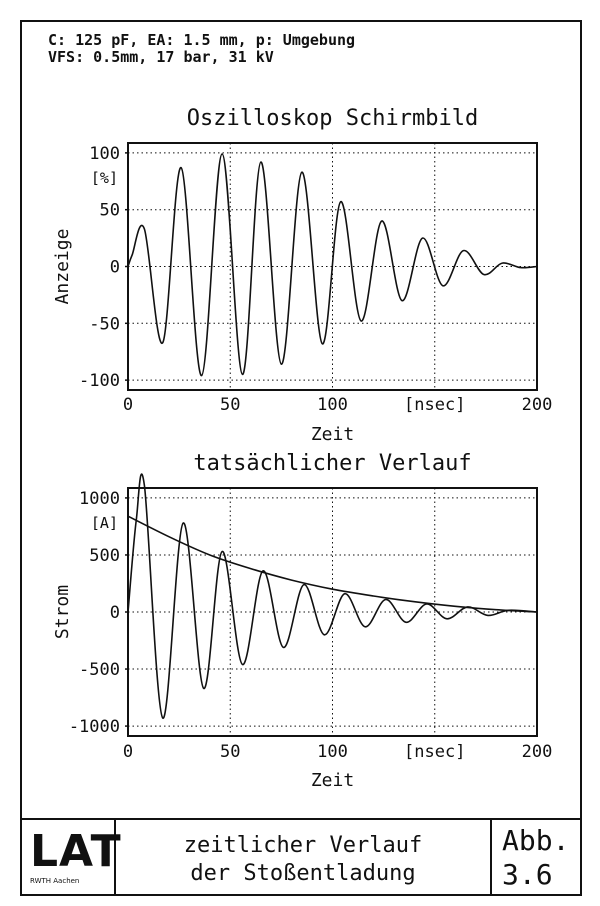 This screenshot has width=600, height=906. Describe the element at coordinates (104, 178) in the screenshot. I see `chart1-y-unit: [%]` at that location.